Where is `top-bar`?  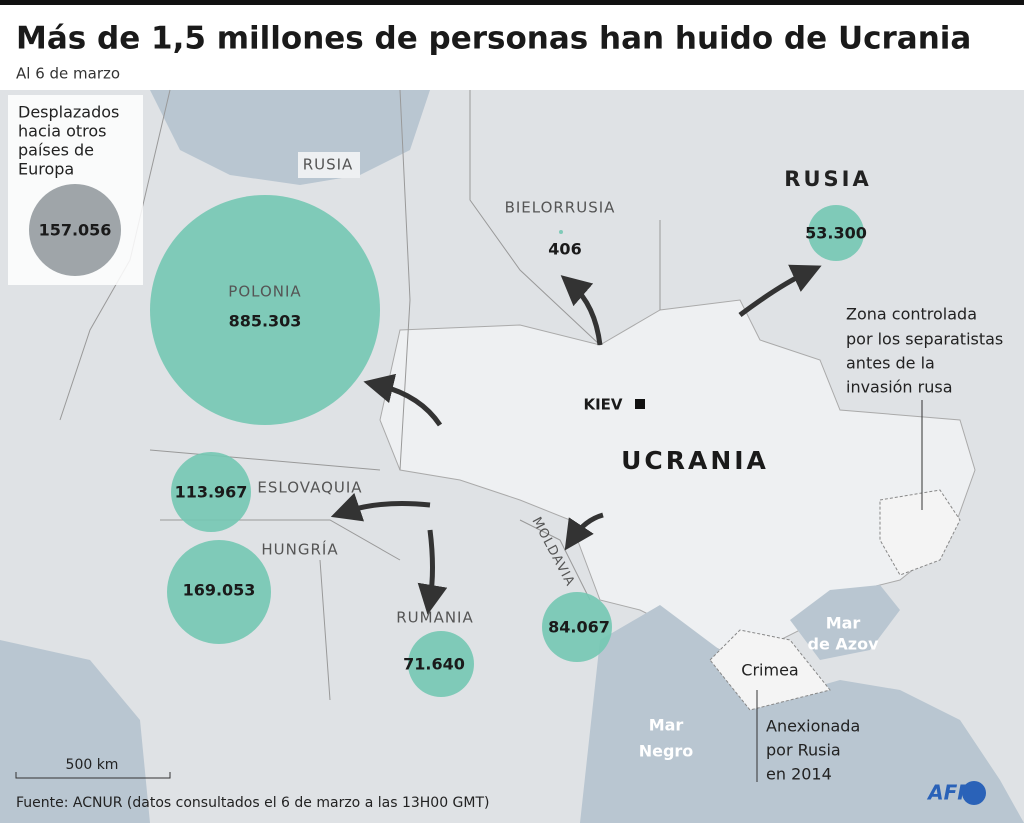
top-bar is located at coordinates (512, 2).